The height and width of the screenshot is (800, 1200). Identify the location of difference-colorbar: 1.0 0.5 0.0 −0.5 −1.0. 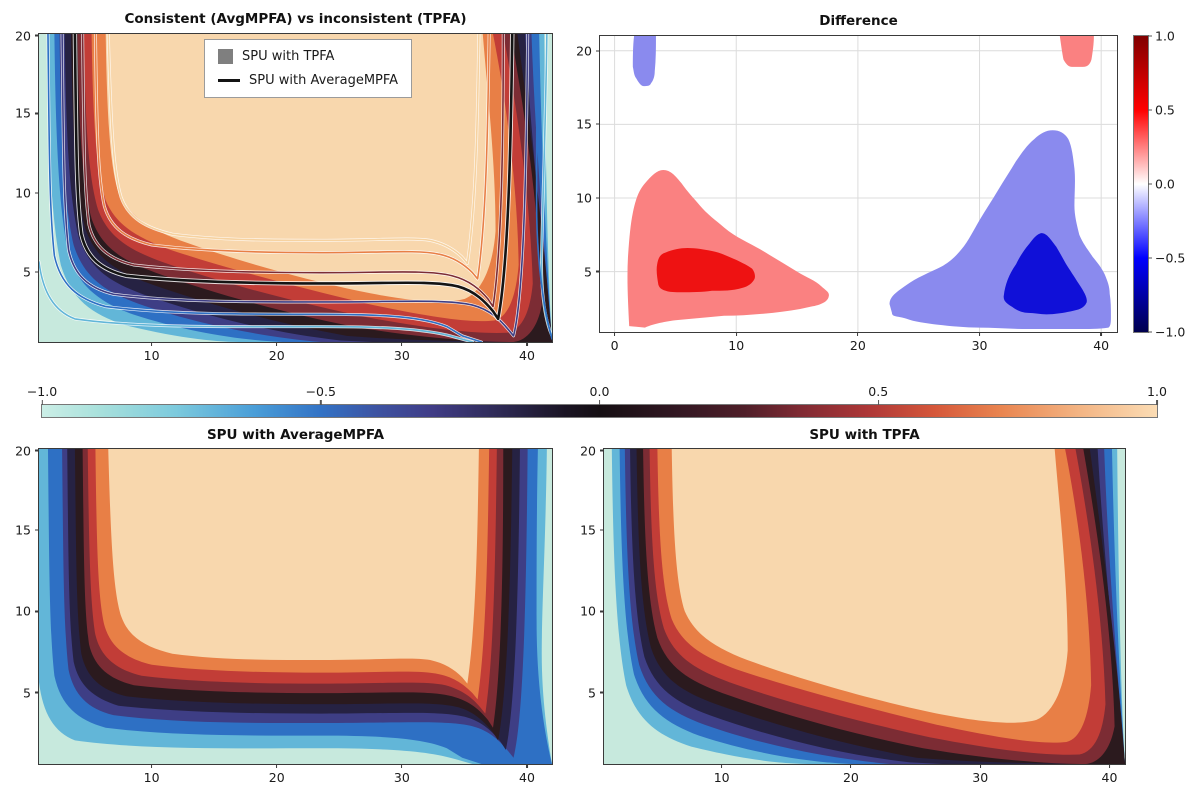
(1159, 184).